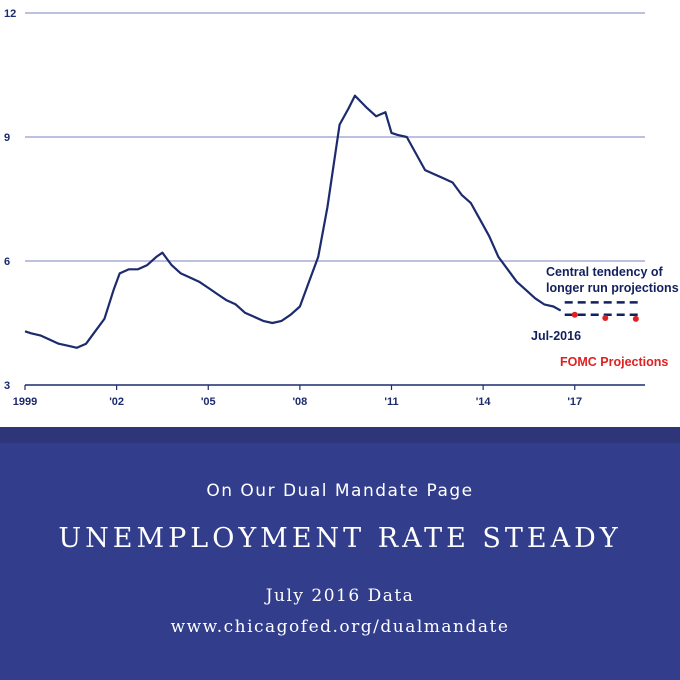 This screenshot has width=680, height=680. Describe the element at coordinates (340, 596) in the screenshot. I see `banner-data-line: July 2016 Data` at that location.